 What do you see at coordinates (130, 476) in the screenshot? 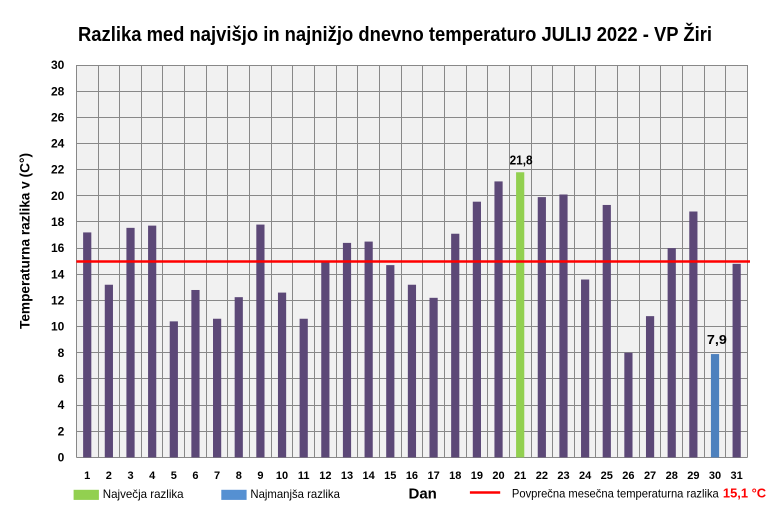
I see `svg-text: 3` at bounding box center [130, 476].